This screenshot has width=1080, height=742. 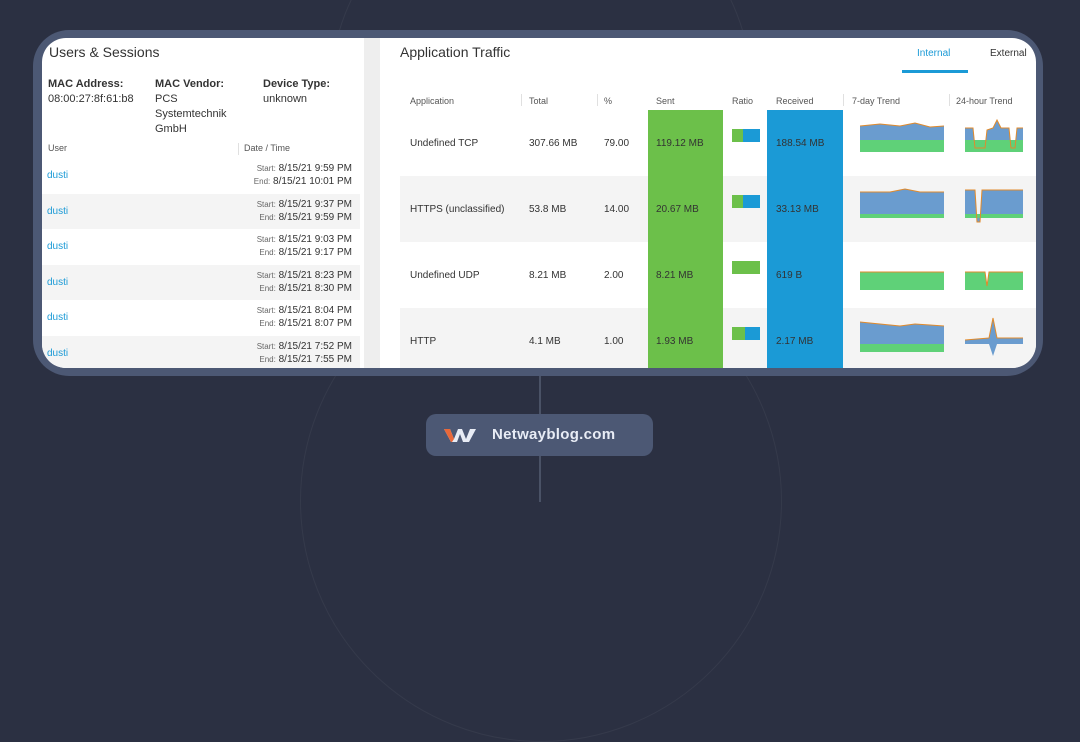 I want to click on app-name: Undefined UDP, so click(x=445, y=275).